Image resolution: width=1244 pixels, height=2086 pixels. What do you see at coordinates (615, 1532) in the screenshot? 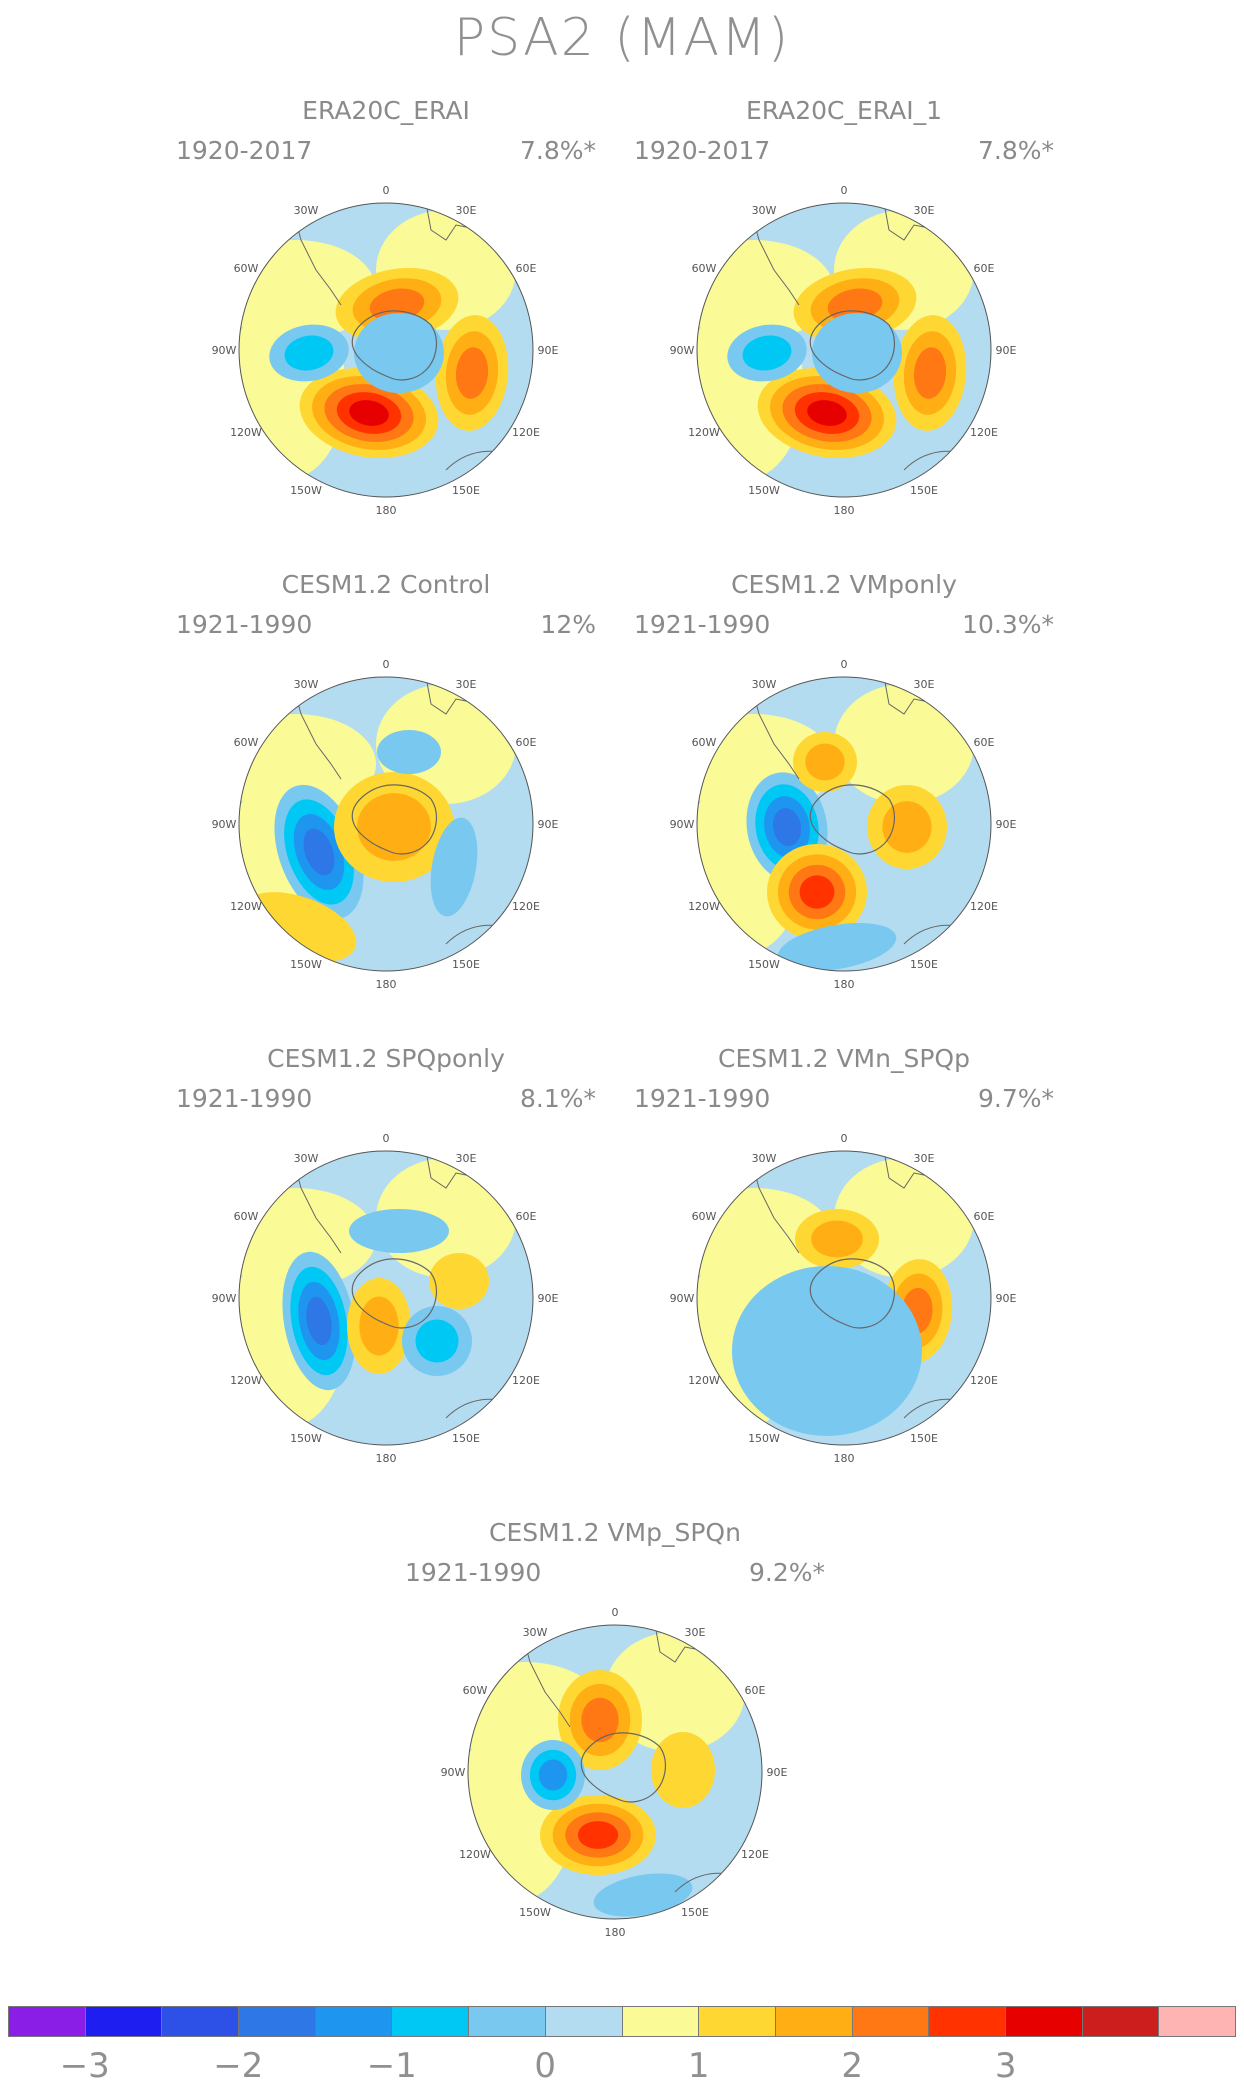
I see `panel-title: CESM1.2 VMp_SPQn` at bounding box center [615, 1532].